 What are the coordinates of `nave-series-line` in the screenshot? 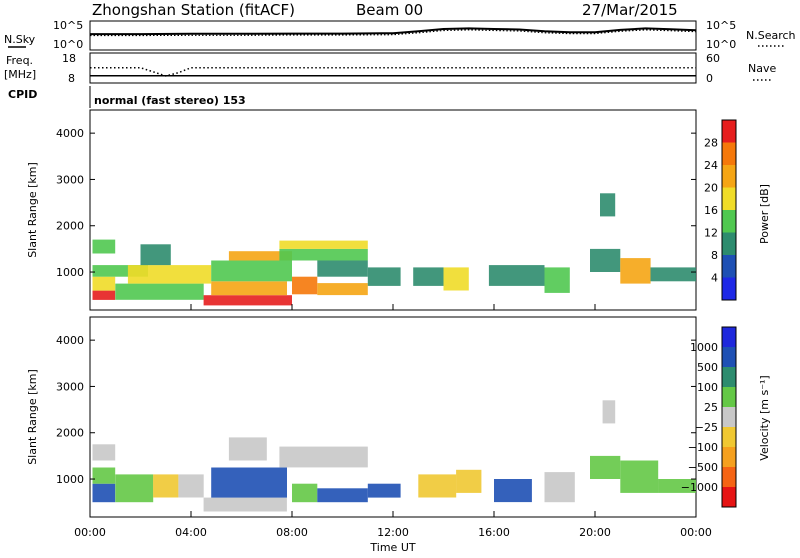 It's located at (393, 71).